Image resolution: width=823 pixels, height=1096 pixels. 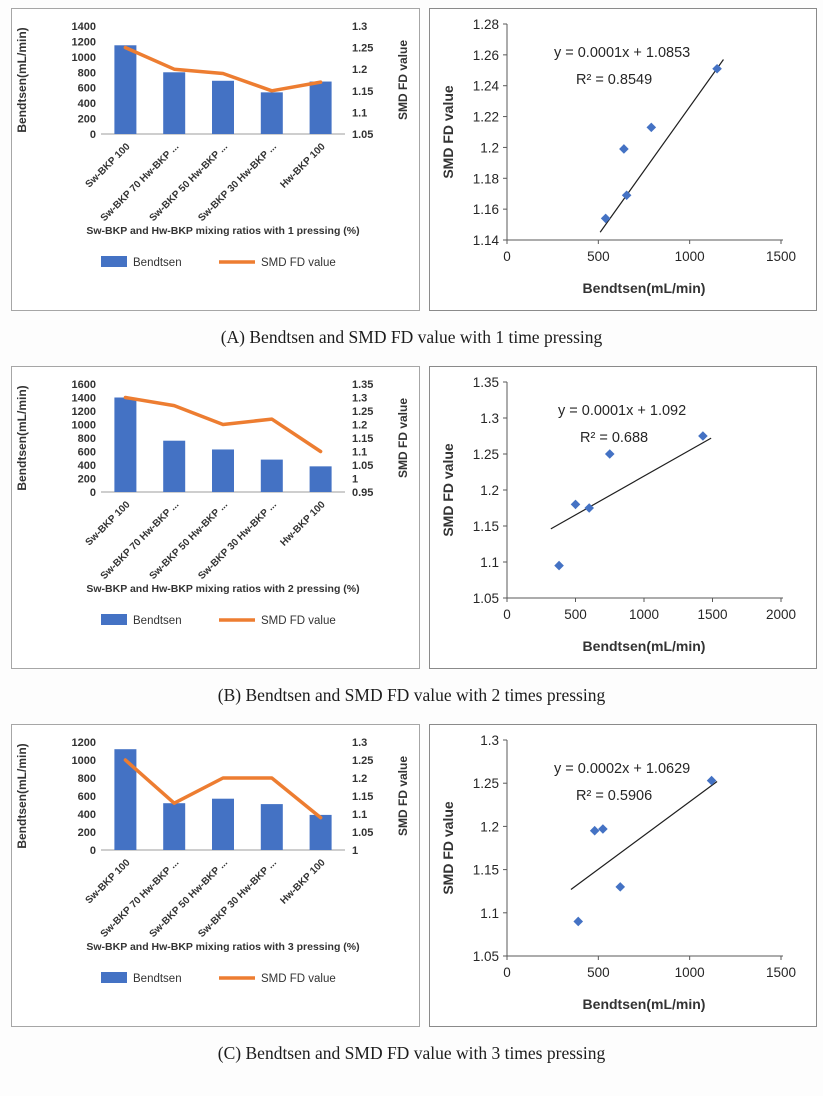 I want to click on right-axis-tick-label: 1.35, so click(x=362, y=385).